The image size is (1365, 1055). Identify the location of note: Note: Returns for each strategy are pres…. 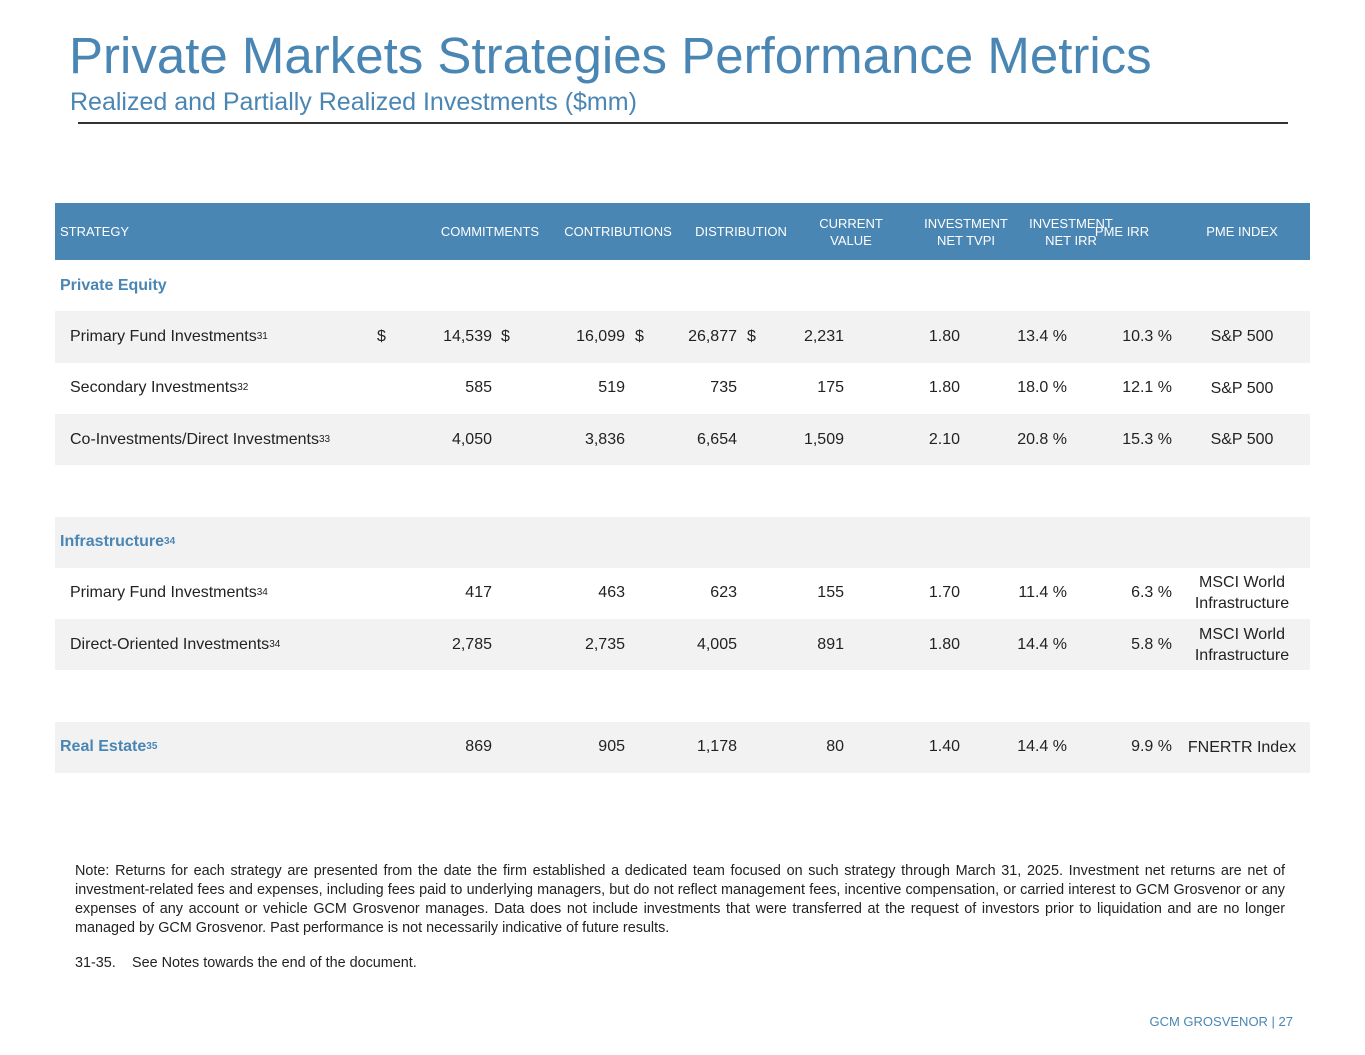
(680, 899).